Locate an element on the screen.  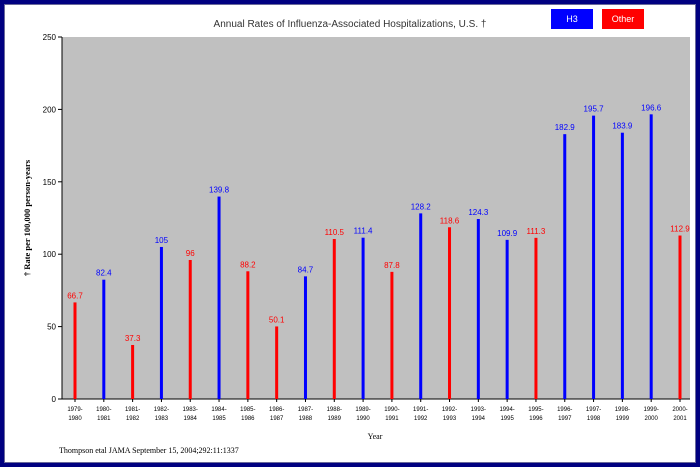
x-tick-label-line2: 1996 is located at coordinates (536, 419).